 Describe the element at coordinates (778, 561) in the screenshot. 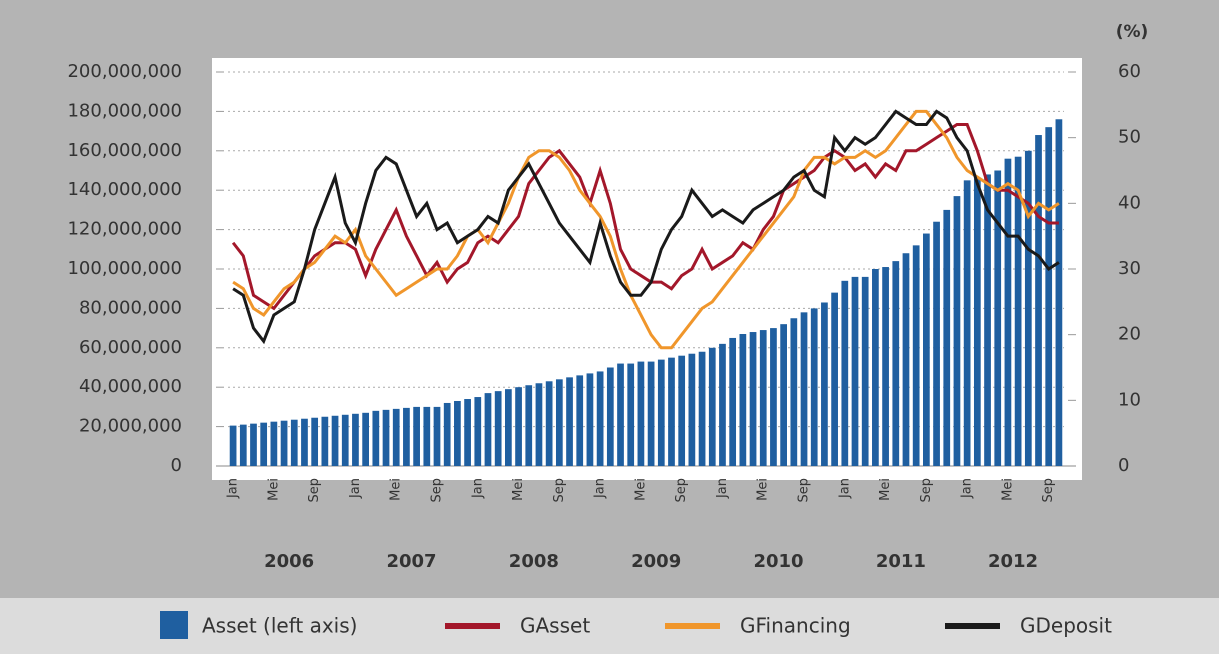

I see `year-label: 2010` at that location.